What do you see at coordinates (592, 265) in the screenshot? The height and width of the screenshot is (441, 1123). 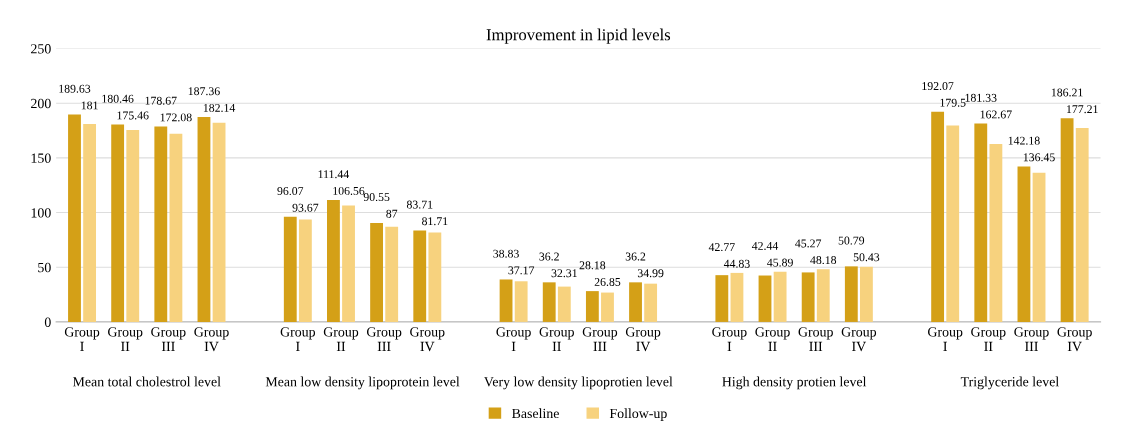 I see `data-label: 28.18` at bounding box center [592, 265].